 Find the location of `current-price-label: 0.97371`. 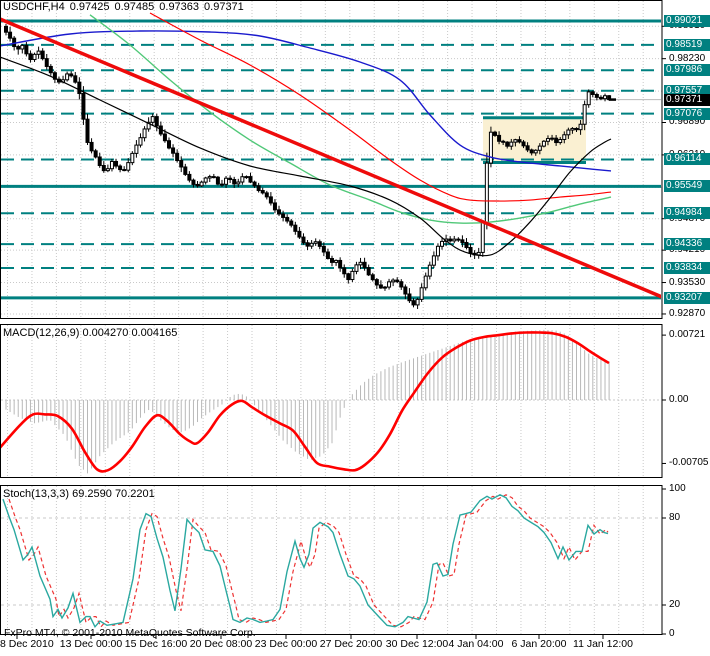

current-price-label: 0.97371 is located at coordinates (687, 100).